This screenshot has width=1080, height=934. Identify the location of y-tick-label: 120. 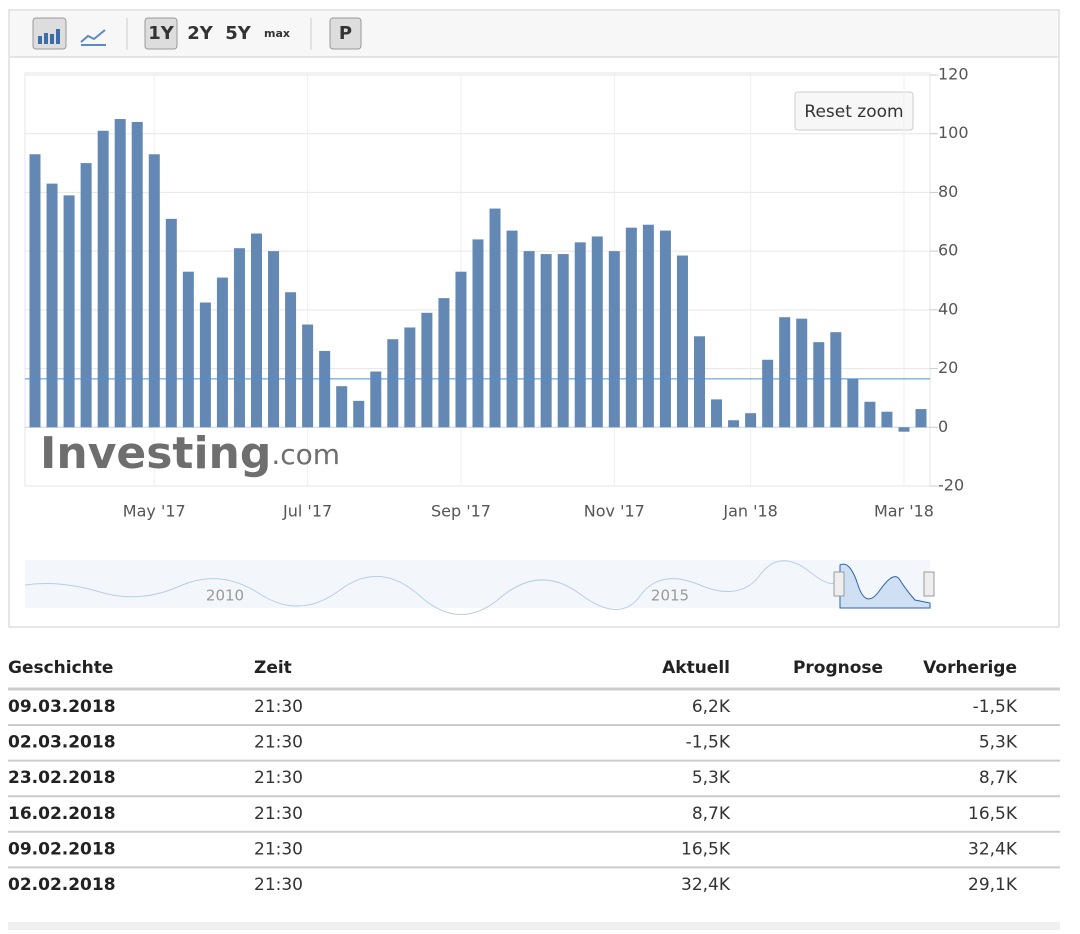
(953, 74).